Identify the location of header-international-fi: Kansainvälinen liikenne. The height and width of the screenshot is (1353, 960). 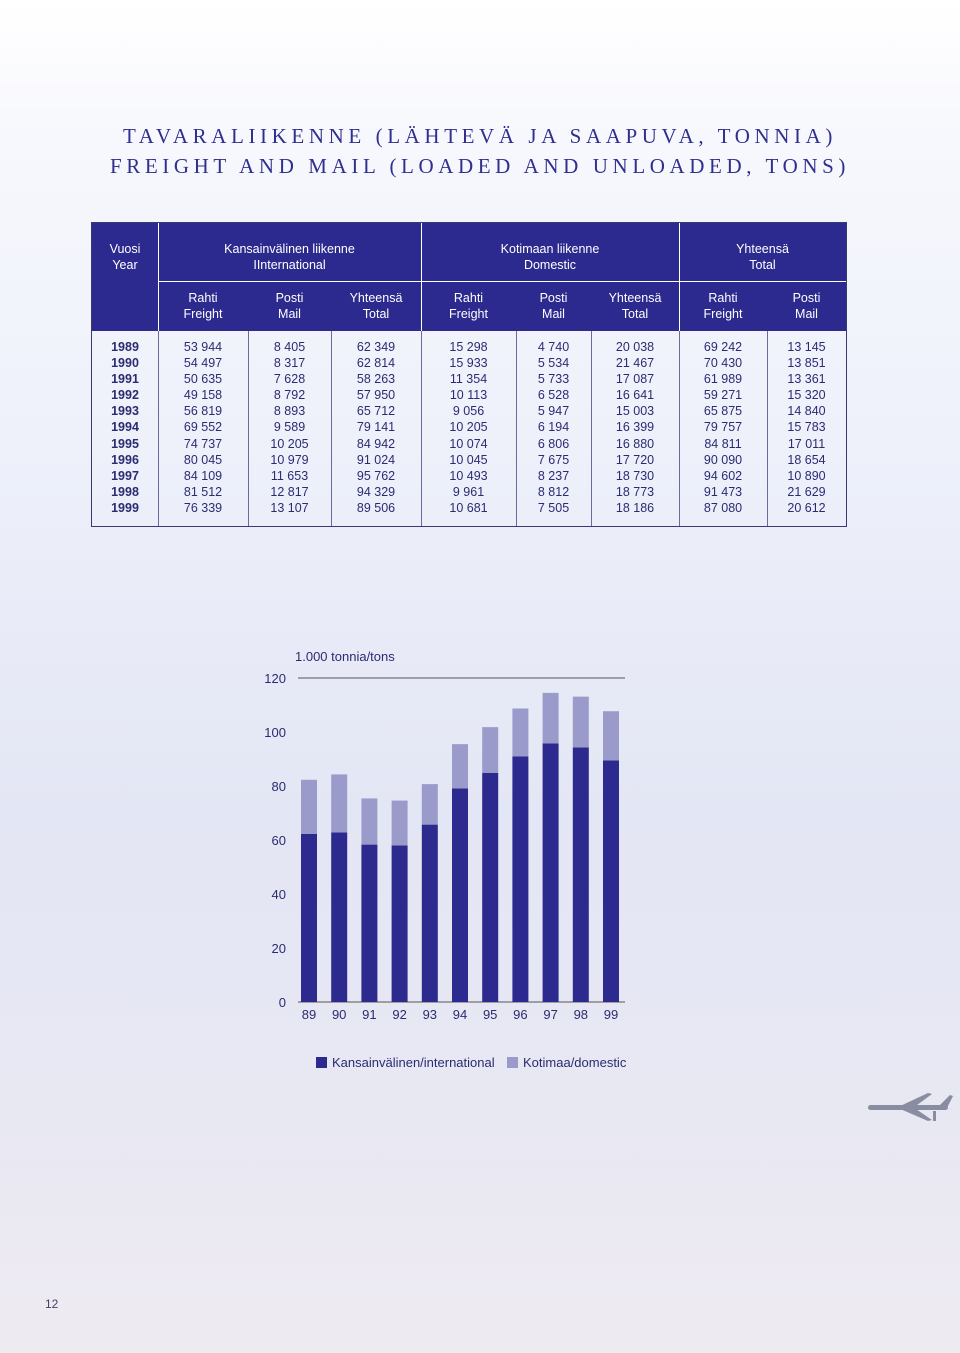
(289, 249).